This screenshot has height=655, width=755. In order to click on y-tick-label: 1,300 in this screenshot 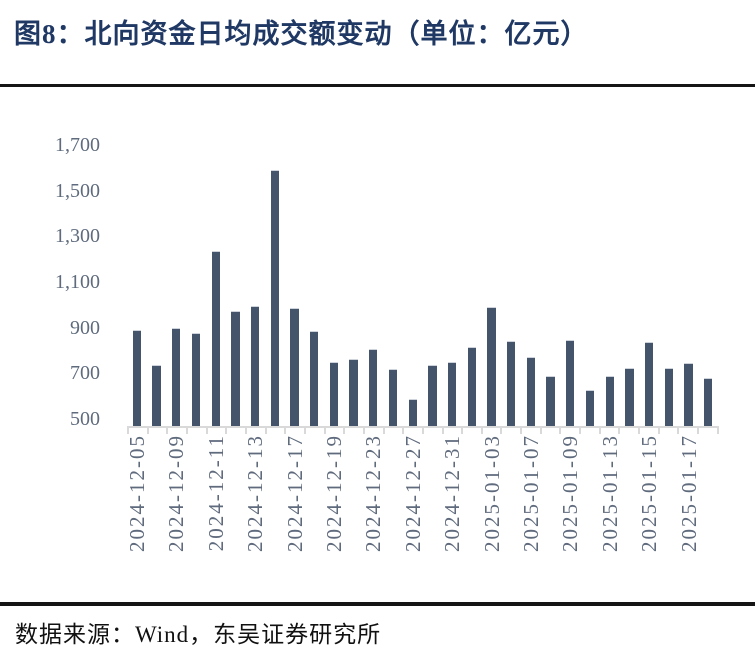, I will do `click(77, 236)`.